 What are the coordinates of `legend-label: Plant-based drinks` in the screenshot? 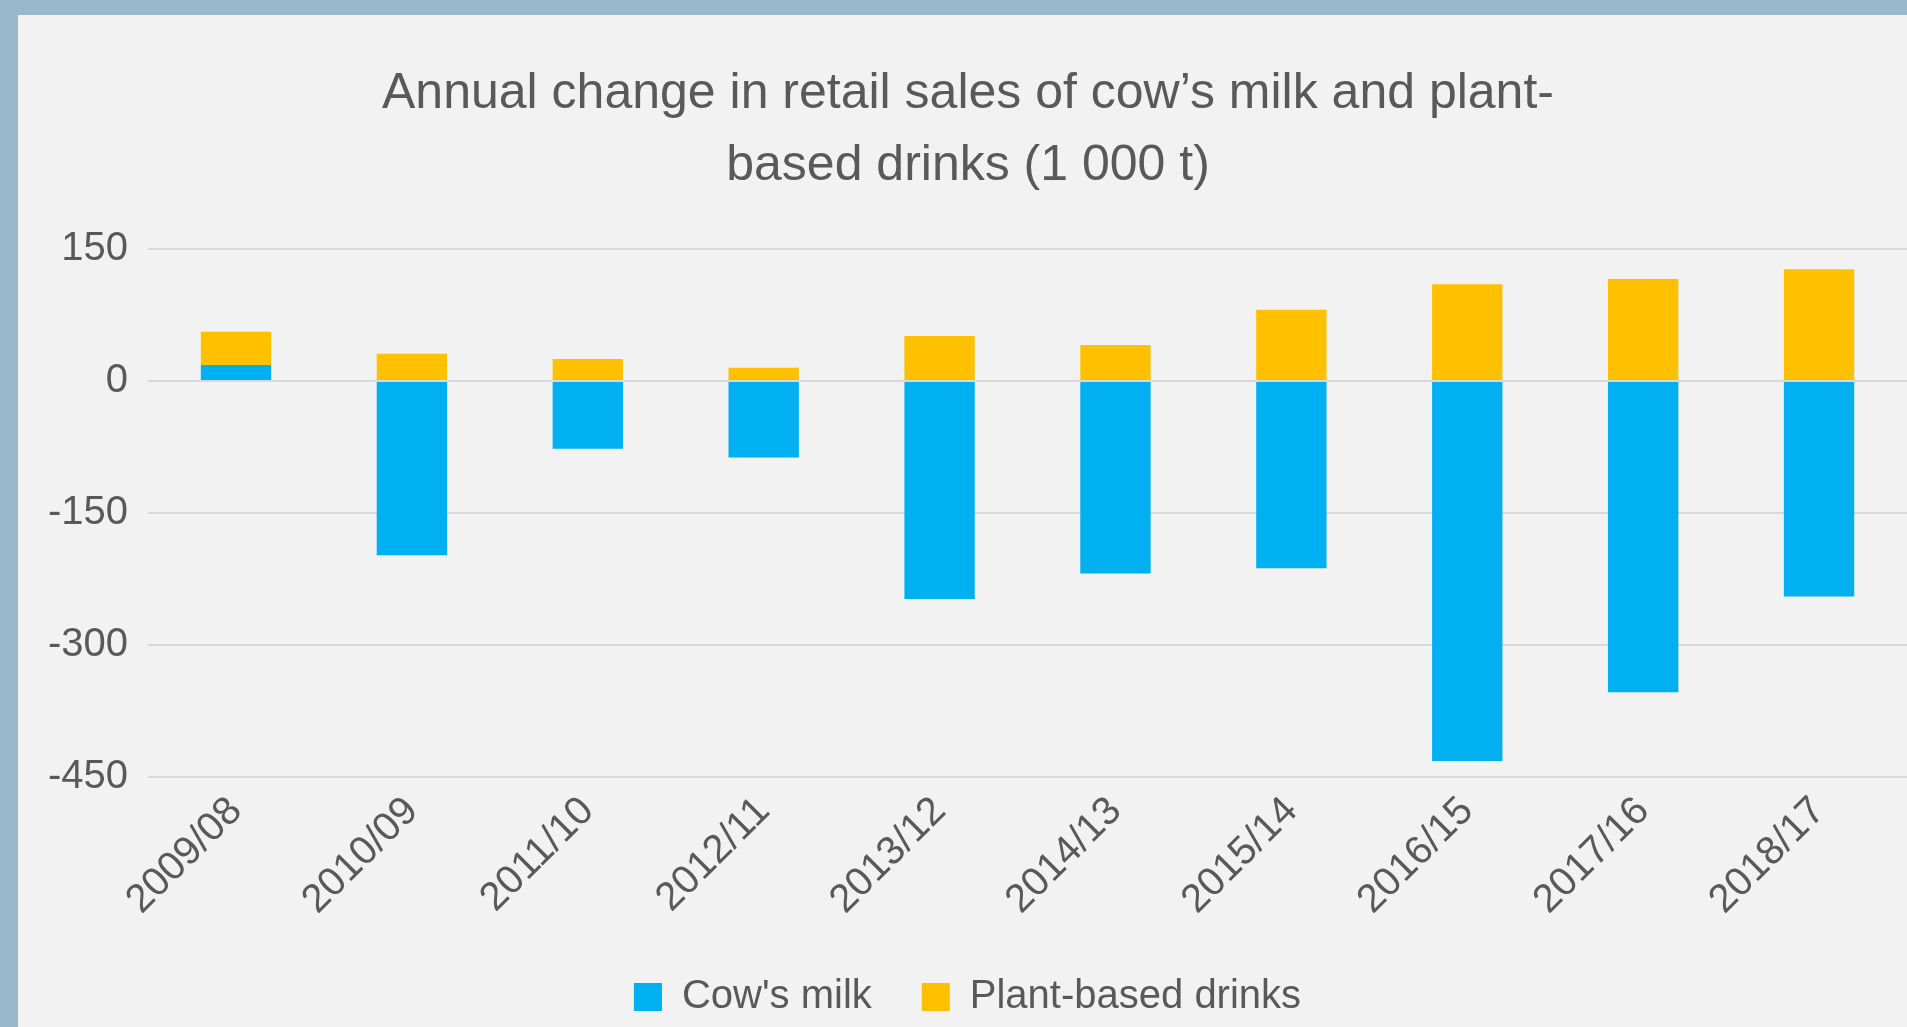 It's located at (1135, 994).